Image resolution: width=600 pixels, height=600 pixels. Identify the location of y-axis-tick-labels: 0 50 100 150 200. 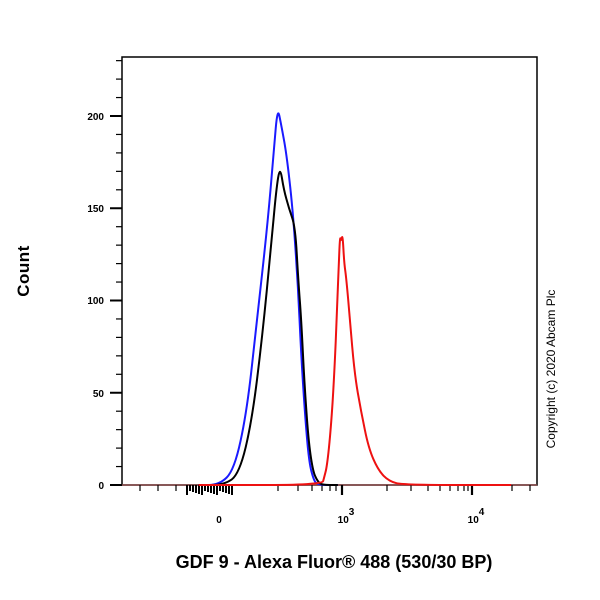
(95, 302).